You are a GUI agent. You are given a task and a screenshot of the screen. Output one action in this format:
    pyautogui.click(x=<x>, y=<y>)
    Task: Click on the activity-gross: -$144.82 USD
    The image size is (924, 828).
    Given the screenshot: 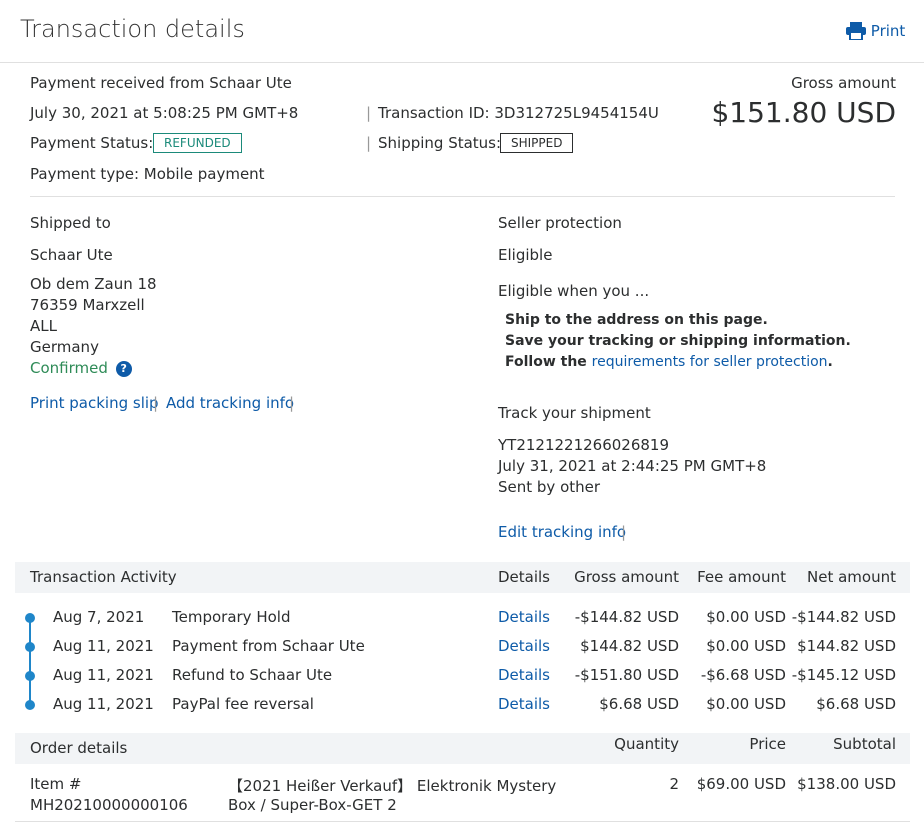 What is the action you would take?
    pyautogui.click(x=626, y=617)
    